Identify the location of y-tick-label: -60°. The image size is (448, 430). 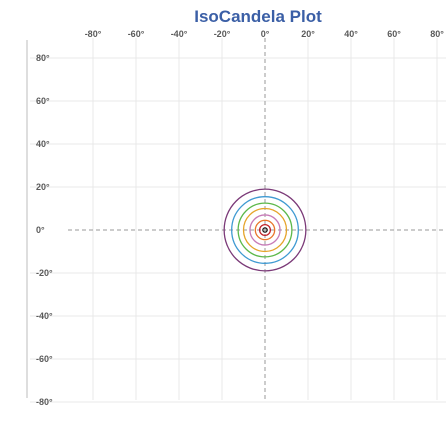
(44, 359).